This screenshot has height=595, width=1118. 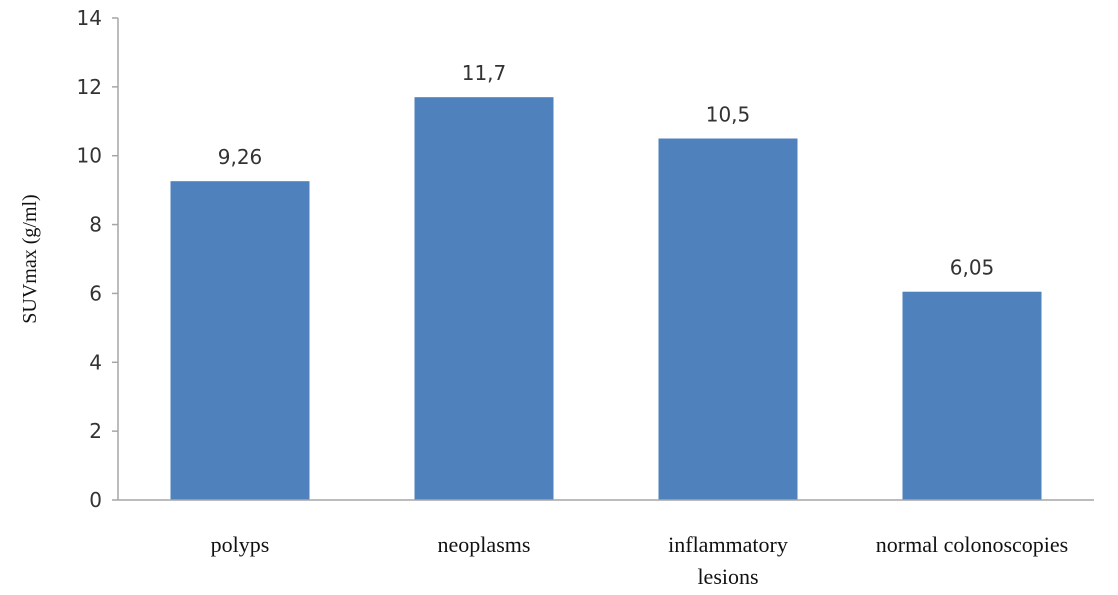 What do you see at coordinates (89, 87) in the screenshot?
I see `y-tick-label: 12` at bounding box center [89, 87].